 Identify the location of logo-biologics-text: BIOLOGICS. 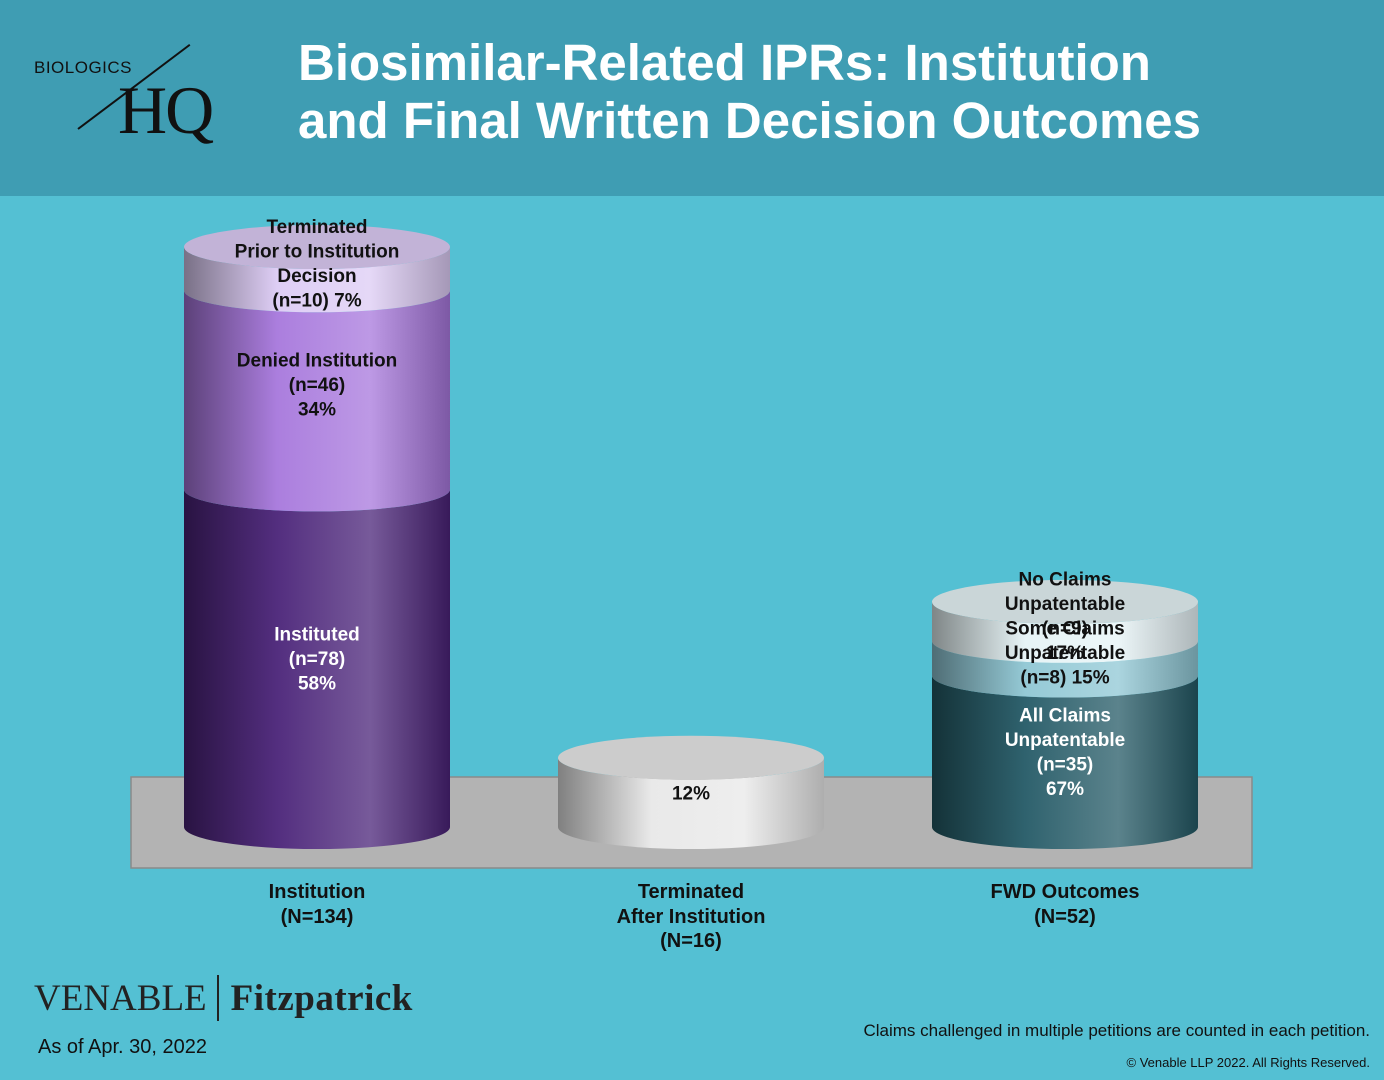
(83, 67).